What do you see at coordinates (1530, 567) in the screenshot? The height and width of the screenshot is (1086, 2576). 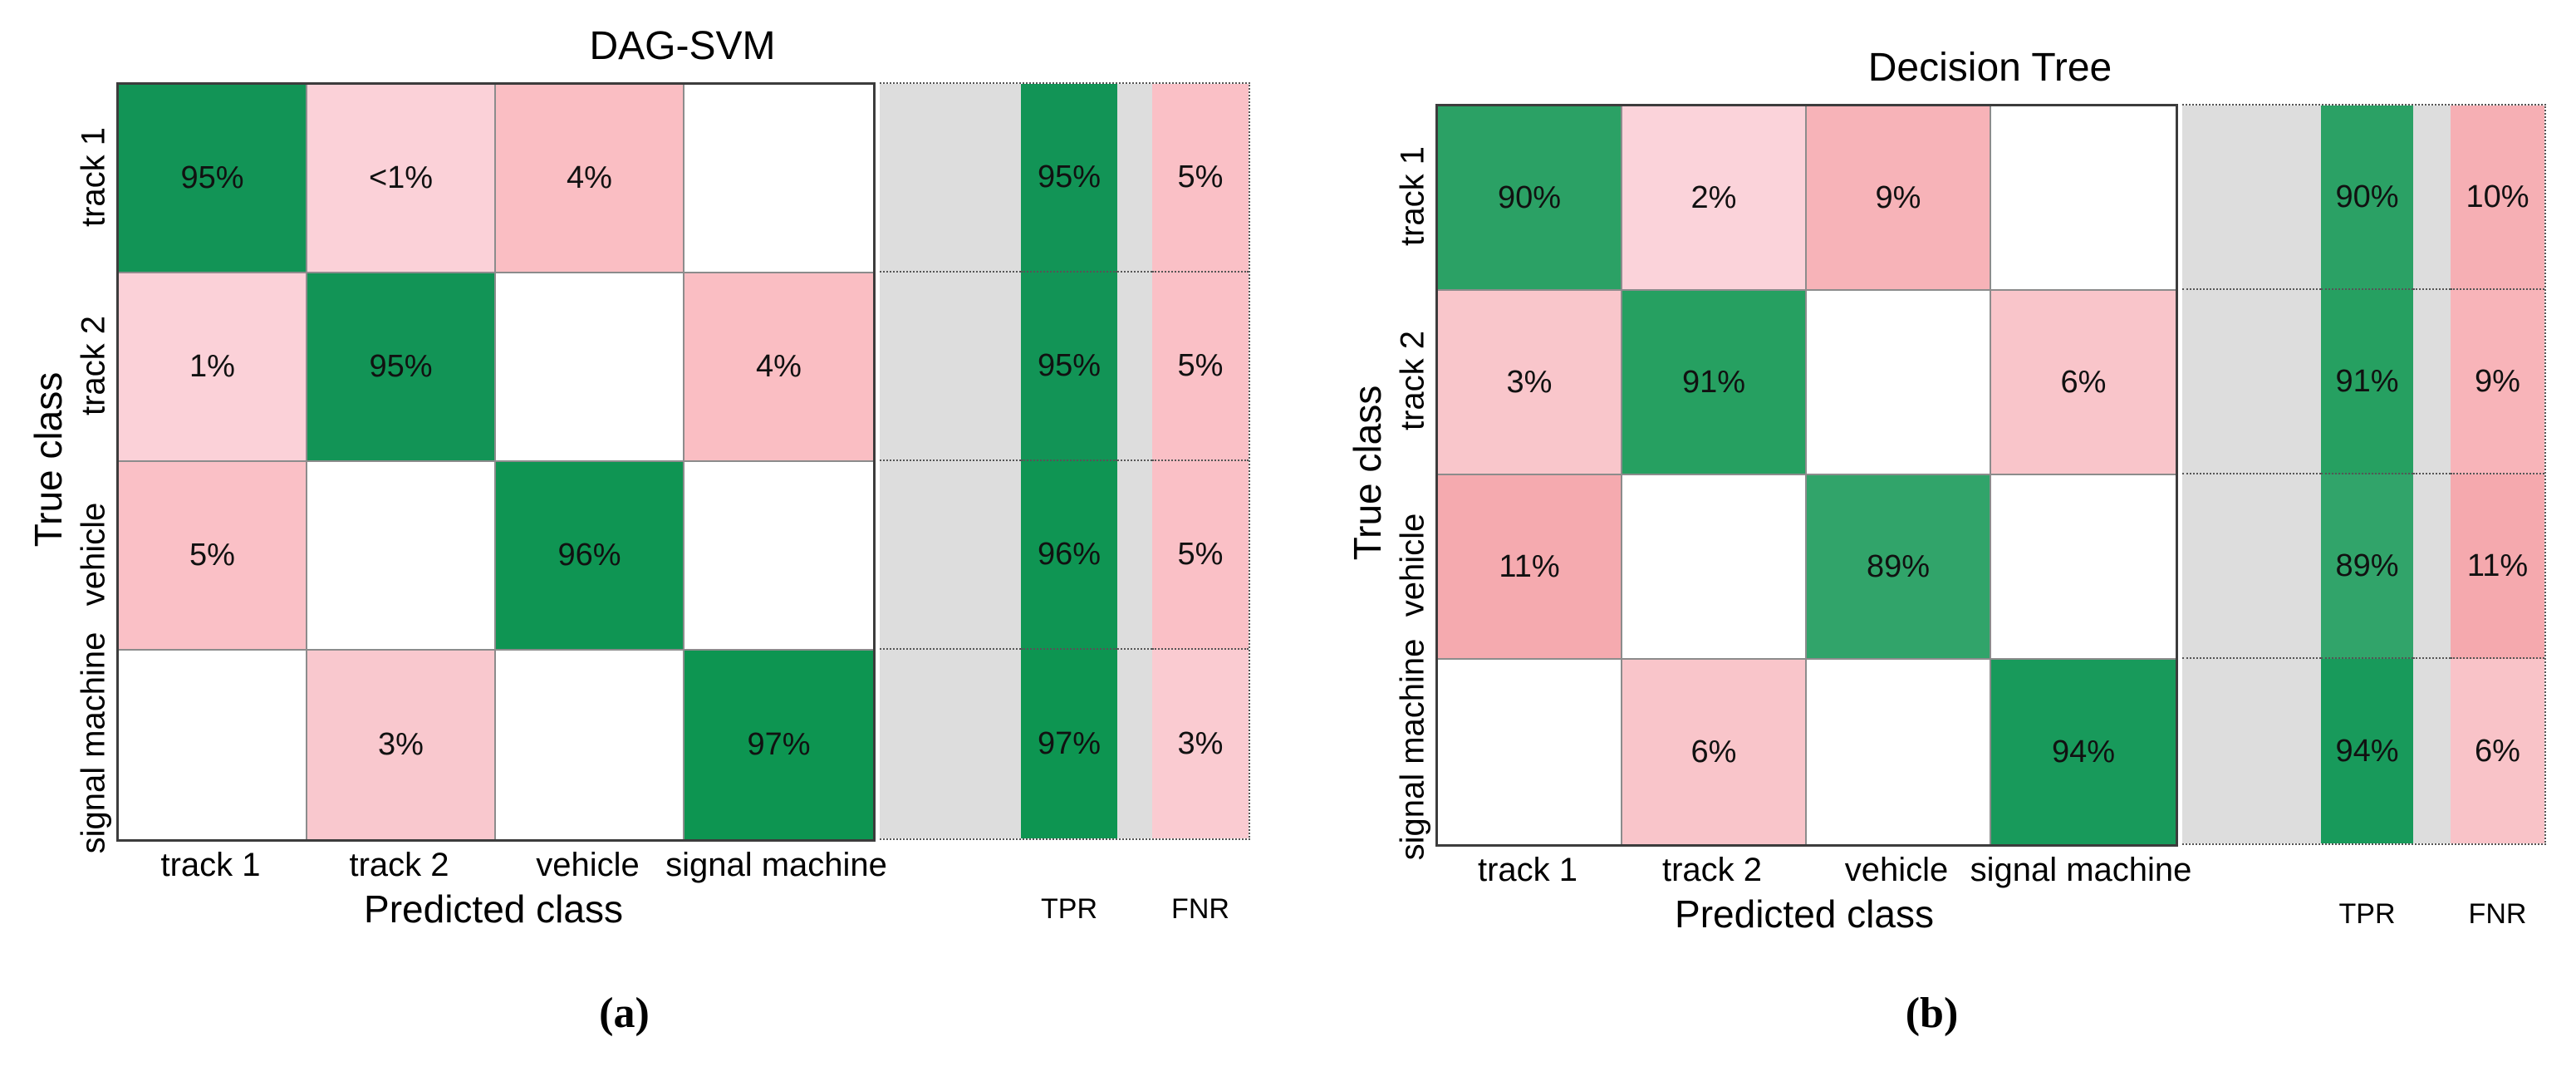 I see `matrix-cell: 11%` at bounding box center [1530, 567].